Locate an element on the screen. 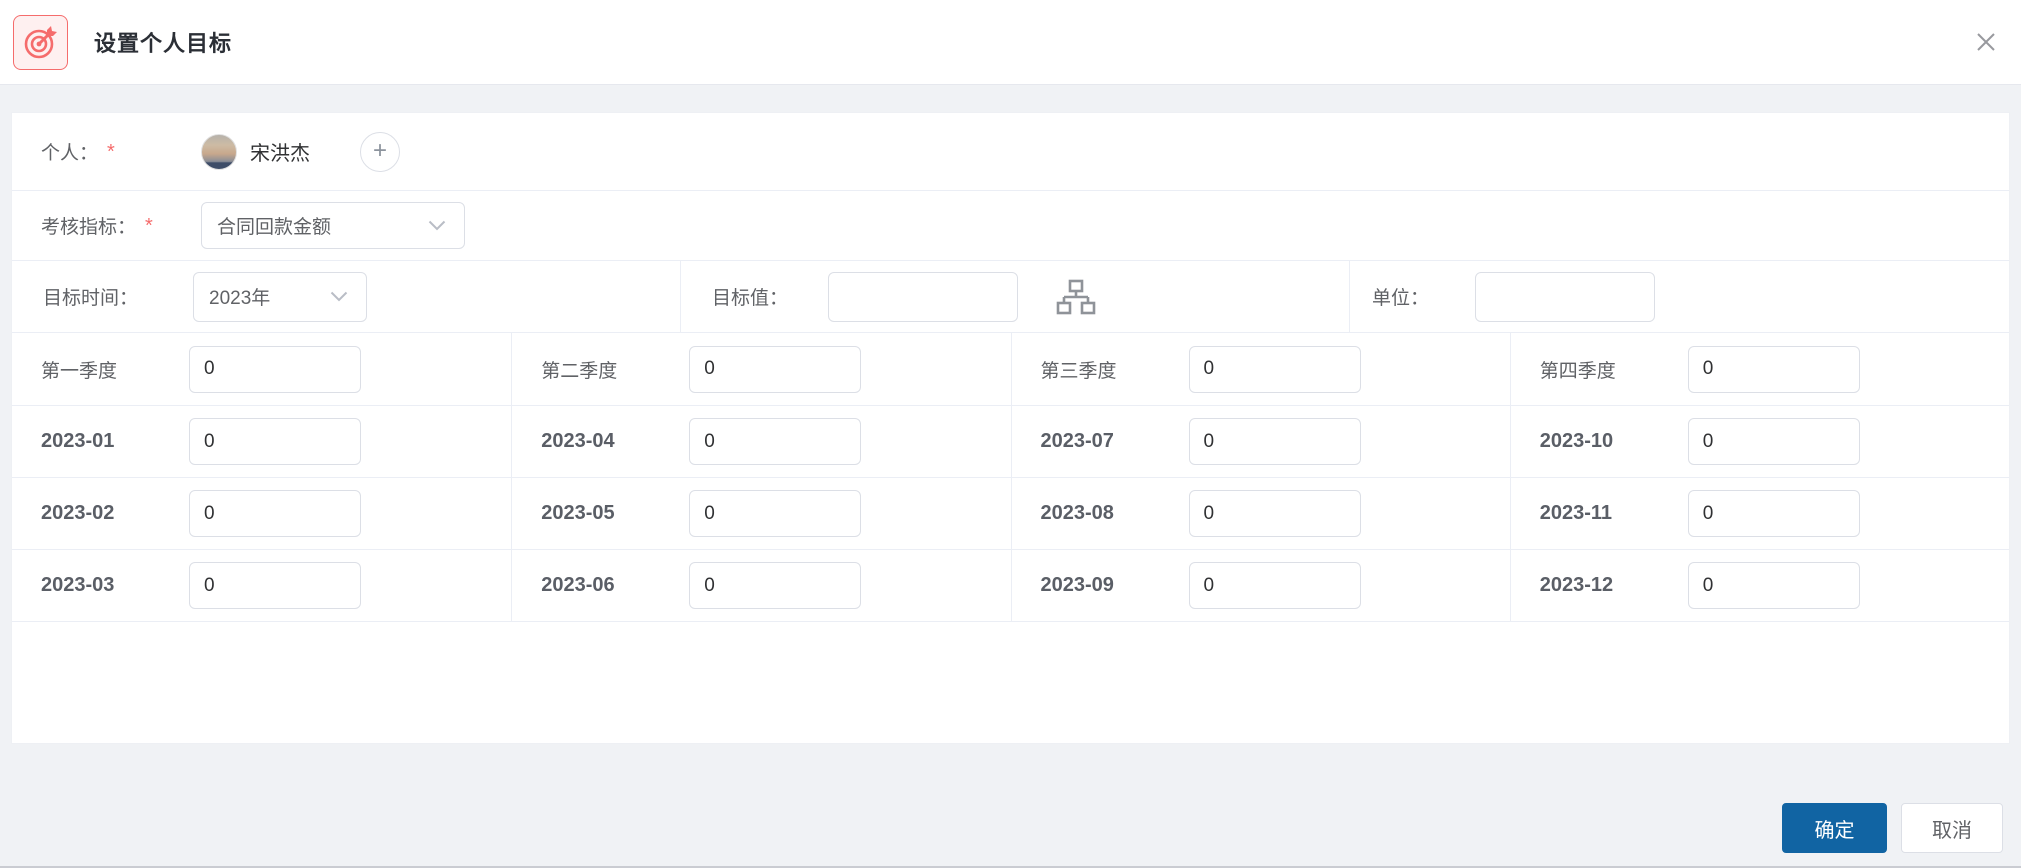 The height and width of the screenshot is (868, 2021). quarter-cell: 第四季度 is located at coordinates (1759, 369).